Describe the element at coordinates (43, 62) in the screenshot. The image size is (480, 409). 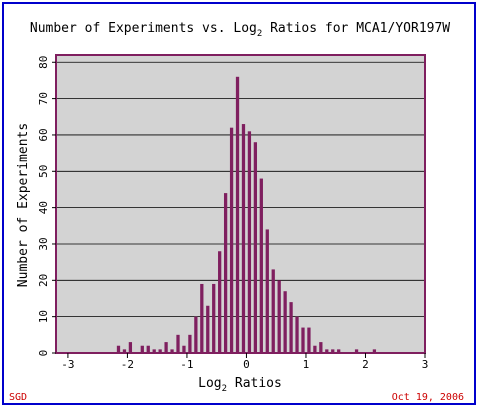
I see `y-tick-label-8: 80` at that location.